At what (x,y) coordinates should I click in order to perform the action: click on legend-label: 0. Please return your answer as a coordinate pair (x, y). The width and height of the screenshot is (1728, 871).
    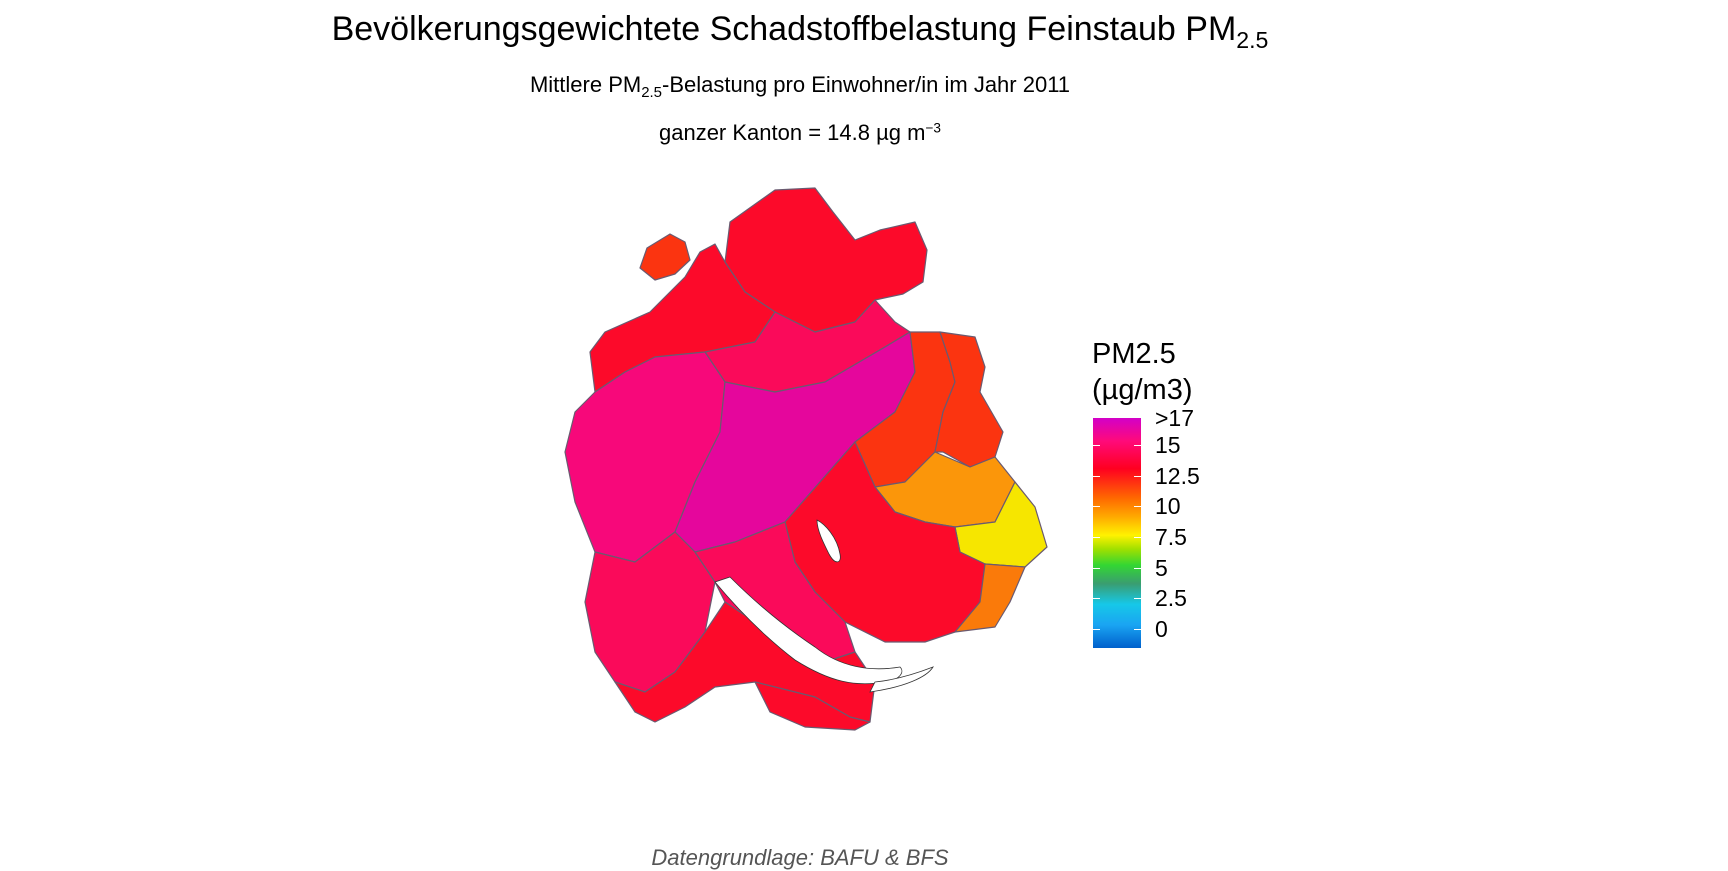
    Looking at the image, I should click on (1161, 628).